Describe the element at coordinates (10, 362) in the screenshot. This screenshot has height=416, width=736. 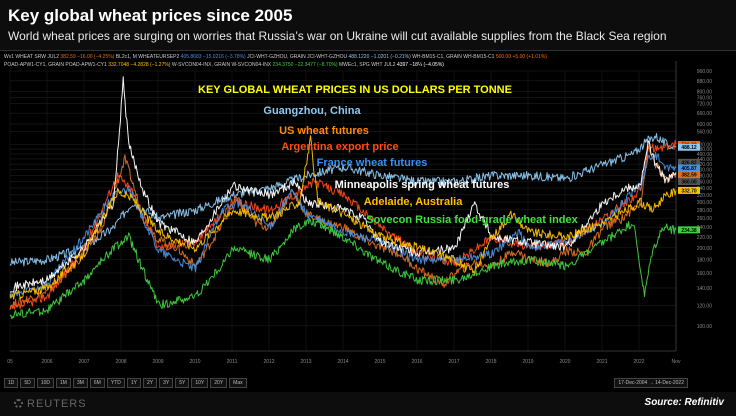
I see `x-tick-label-0: 05` at that location.